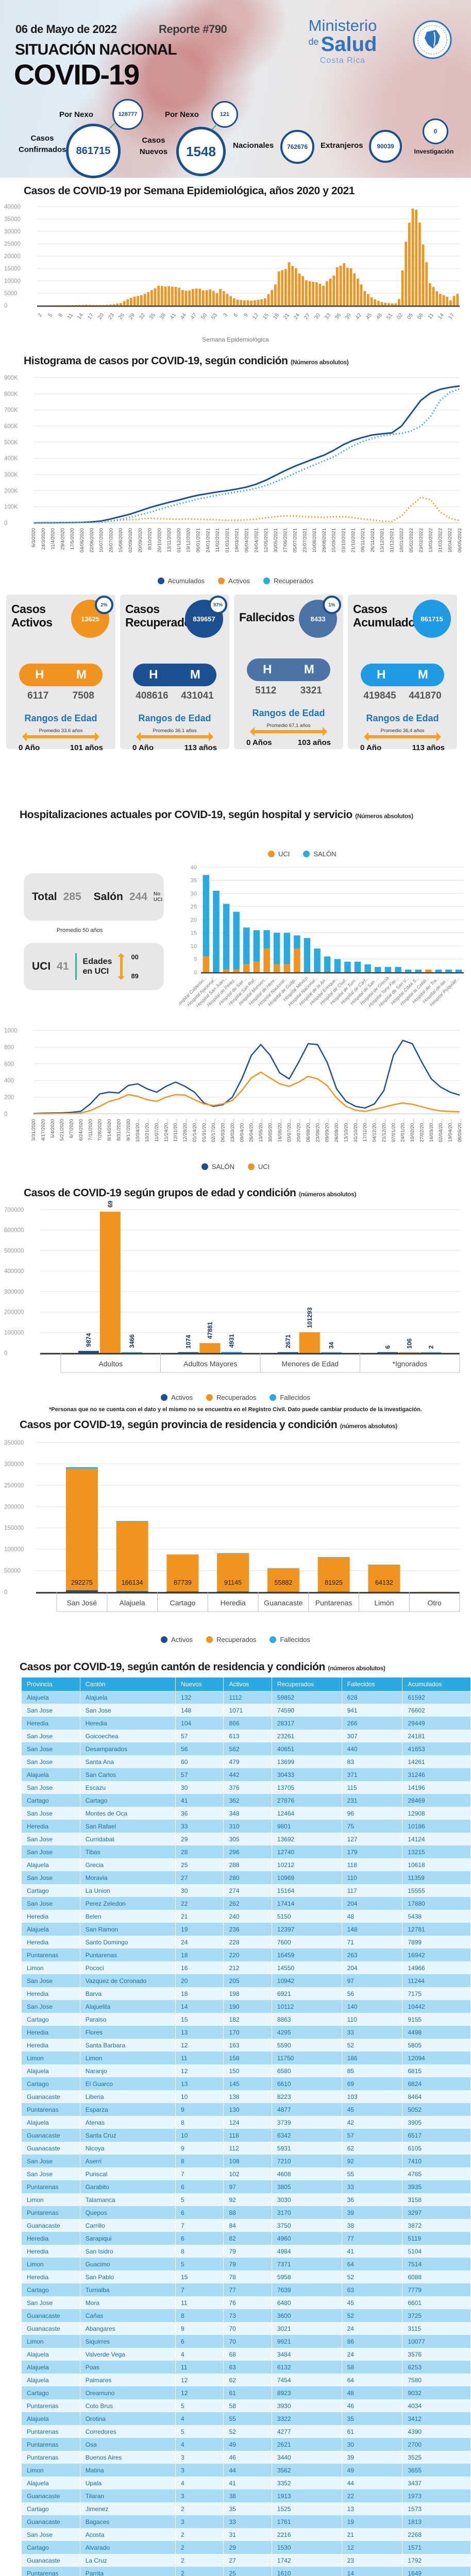  I want to click on svg-text: 11/02/2021, so click(218, 540).